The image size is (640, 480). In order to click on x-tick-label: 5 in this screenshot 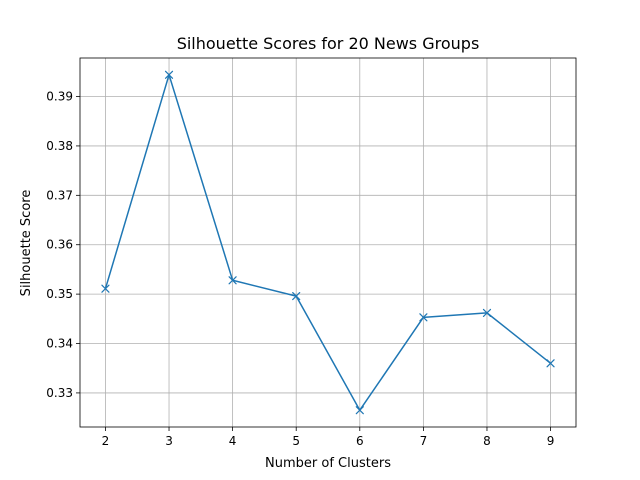, I will do `click(296, 441)`.